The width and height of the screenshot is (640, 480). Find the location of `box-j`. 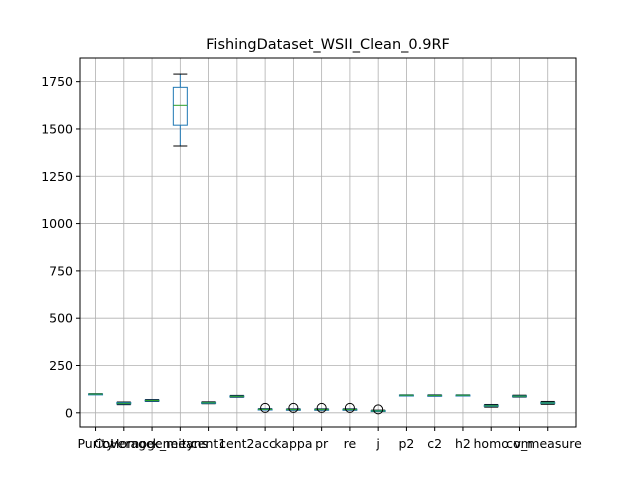

box-j is located at coordinates (378, 409).